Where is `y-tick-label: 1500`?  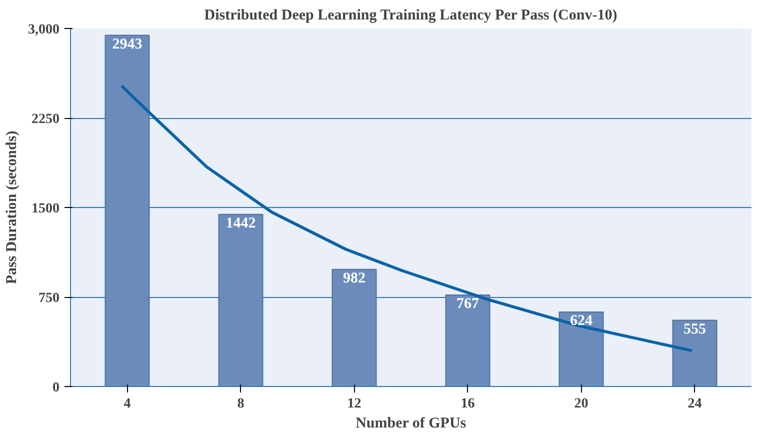
y-tick-label: 1500 is located at coordinates (46, 209).